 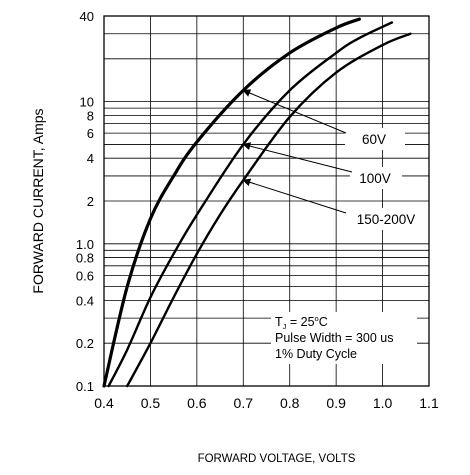 I want to click on x-tick-label: 0.7, so click(x=244, y=403).